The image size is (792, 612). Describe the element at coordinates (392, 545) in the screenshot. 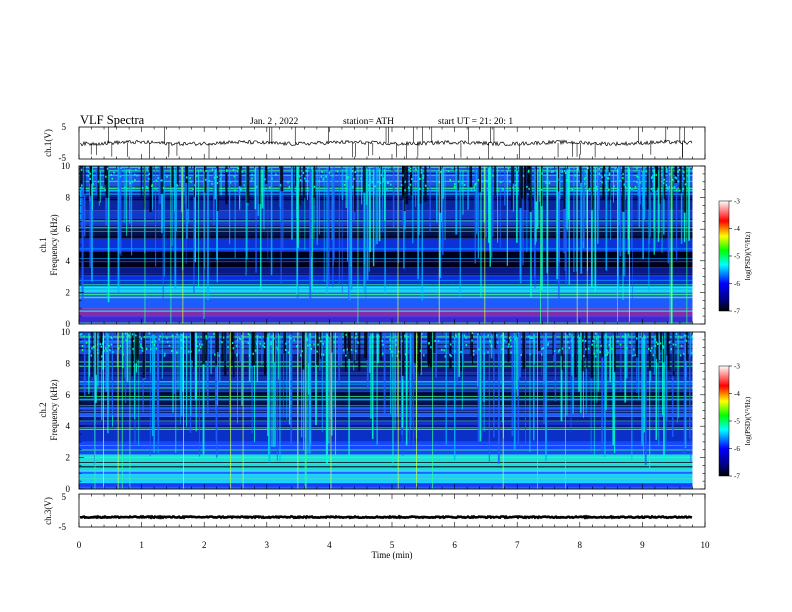

I see `time-tick-label: 5` at that location.